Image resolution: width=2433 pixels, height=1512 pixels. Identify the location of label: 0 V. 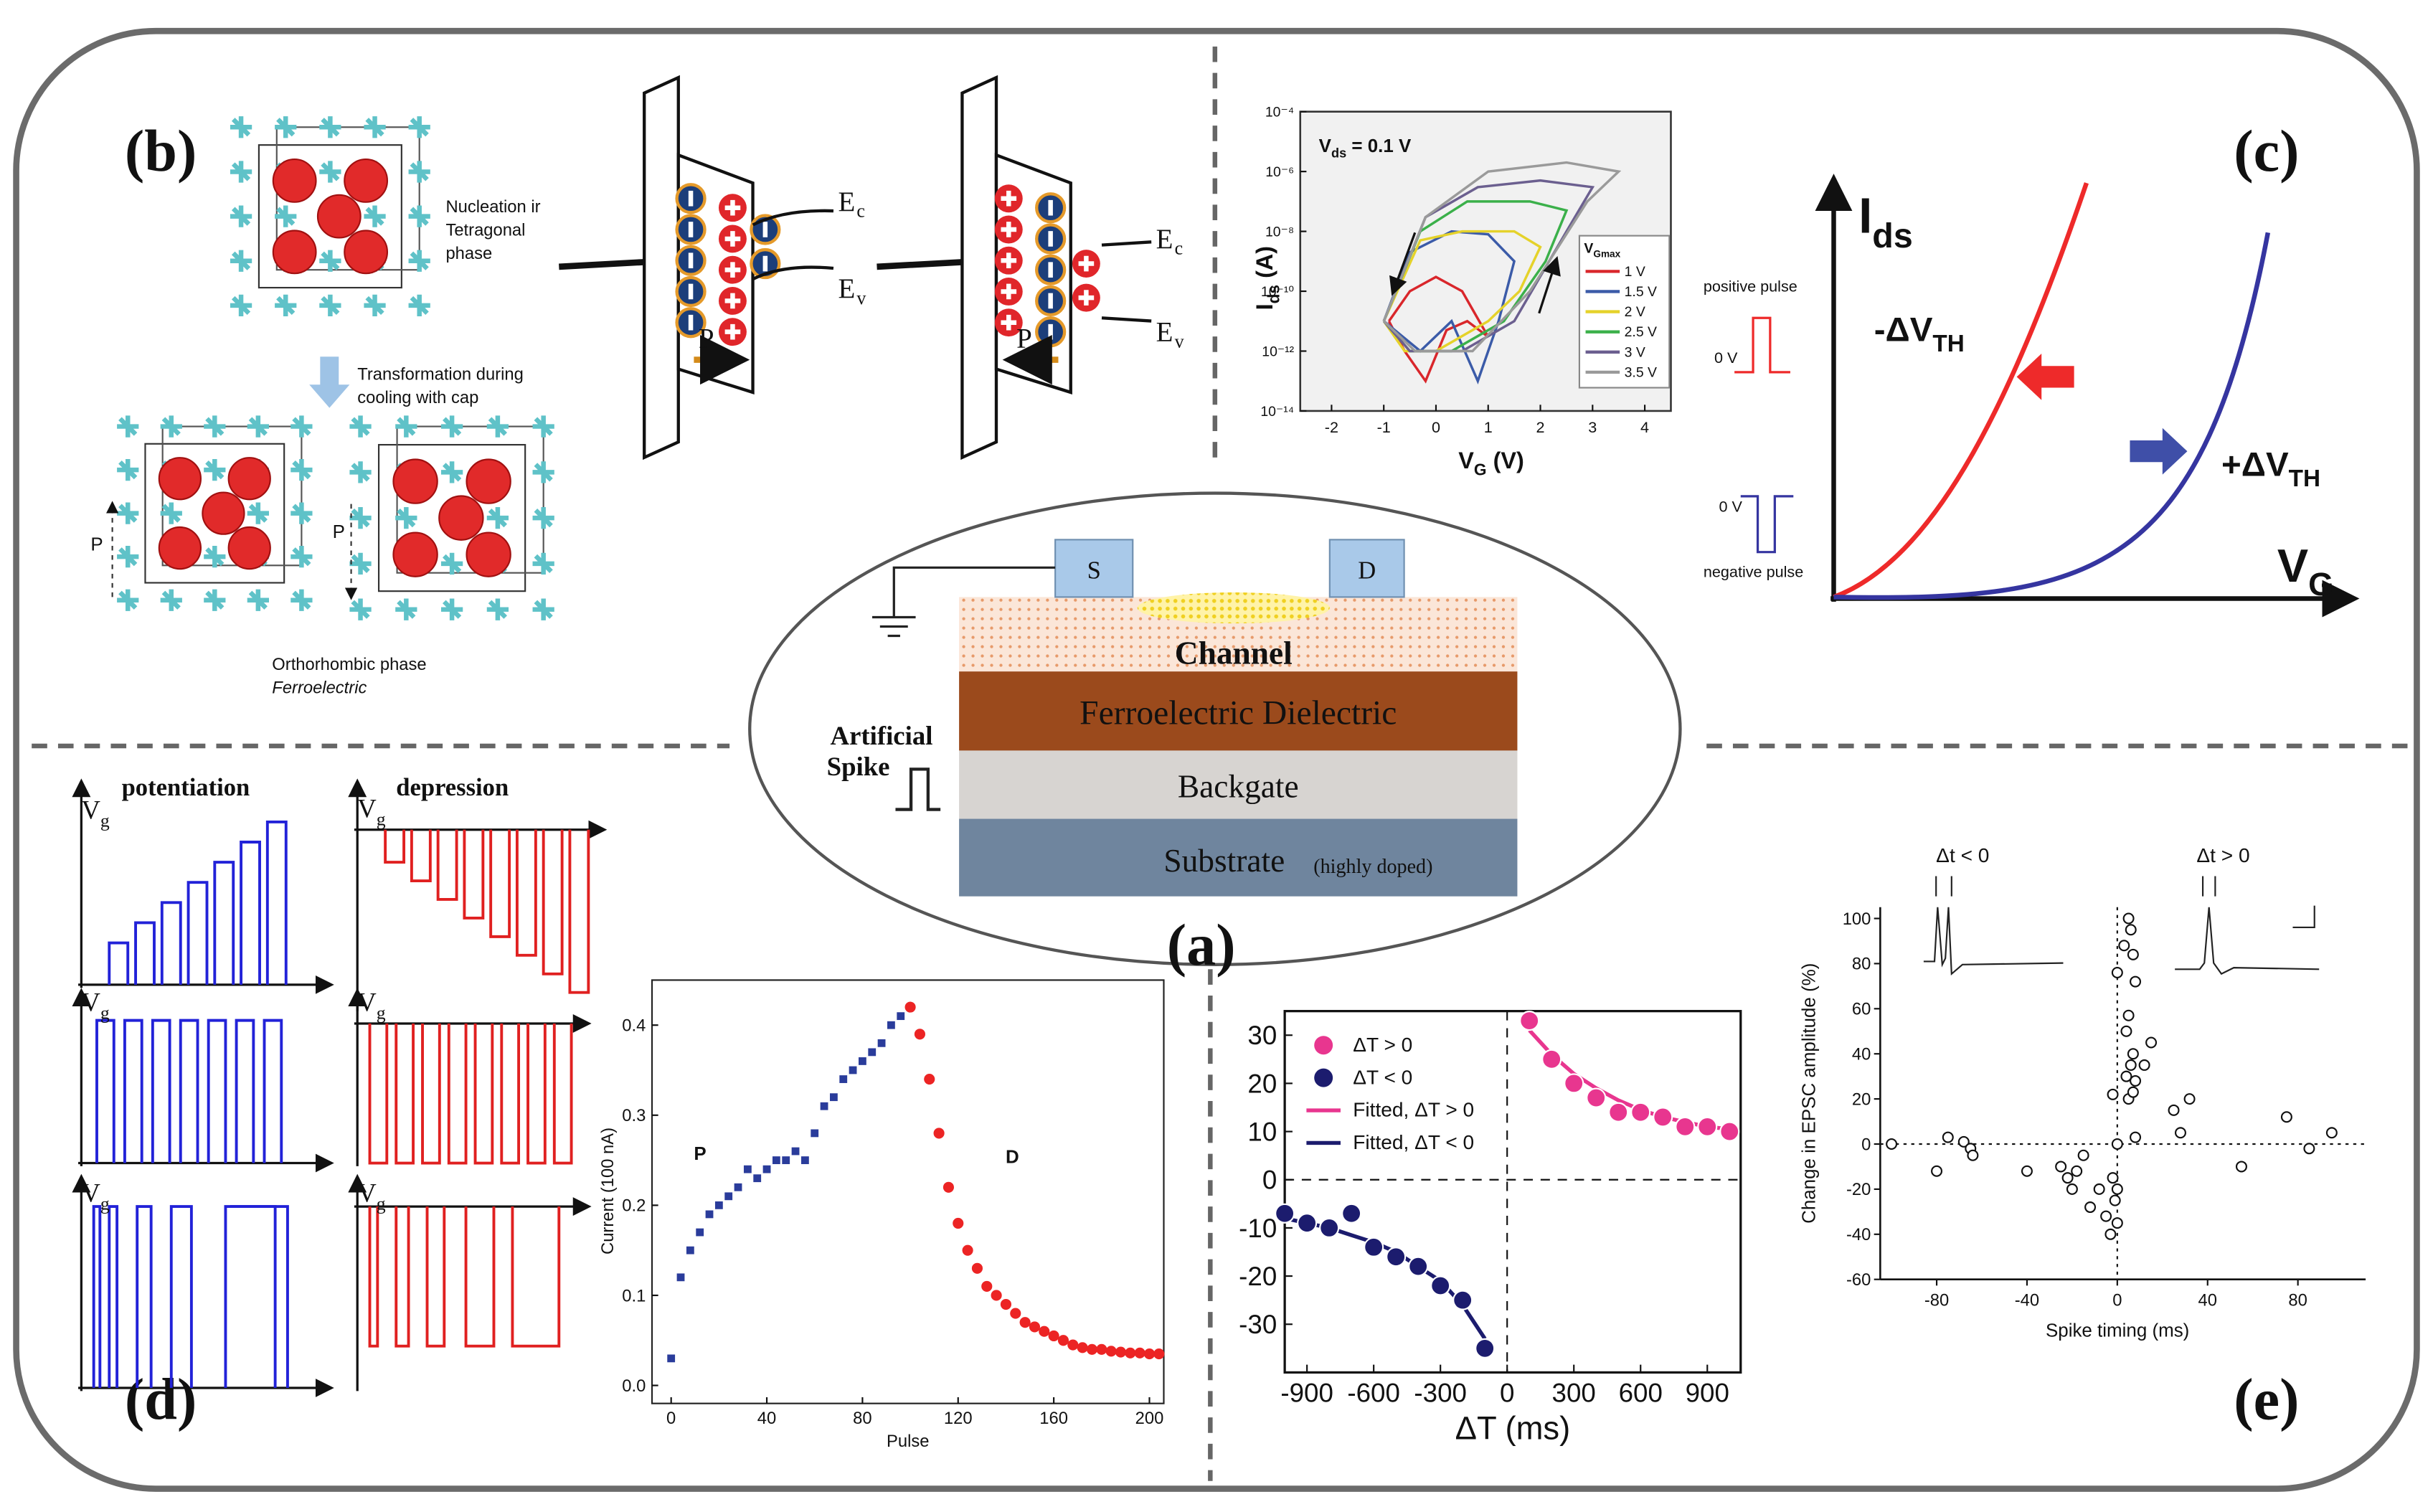
(1731, 506).